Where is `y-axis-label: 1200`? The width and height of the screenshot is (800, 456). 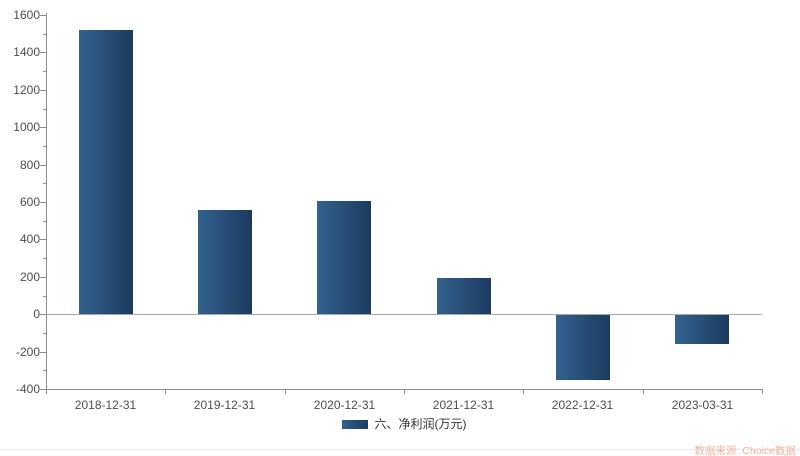 y-axis-label: 1200 is located at coordinates (26, 90).